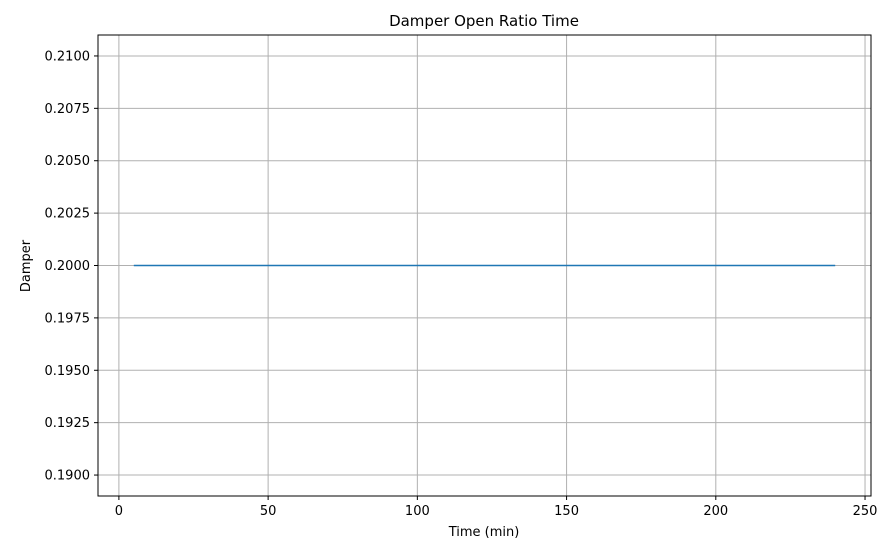 This screenshot has height=544, width=882. Describe the element at coordinates (119, 511) in the screenshot. I see `x-tick-label: 0` at that location.